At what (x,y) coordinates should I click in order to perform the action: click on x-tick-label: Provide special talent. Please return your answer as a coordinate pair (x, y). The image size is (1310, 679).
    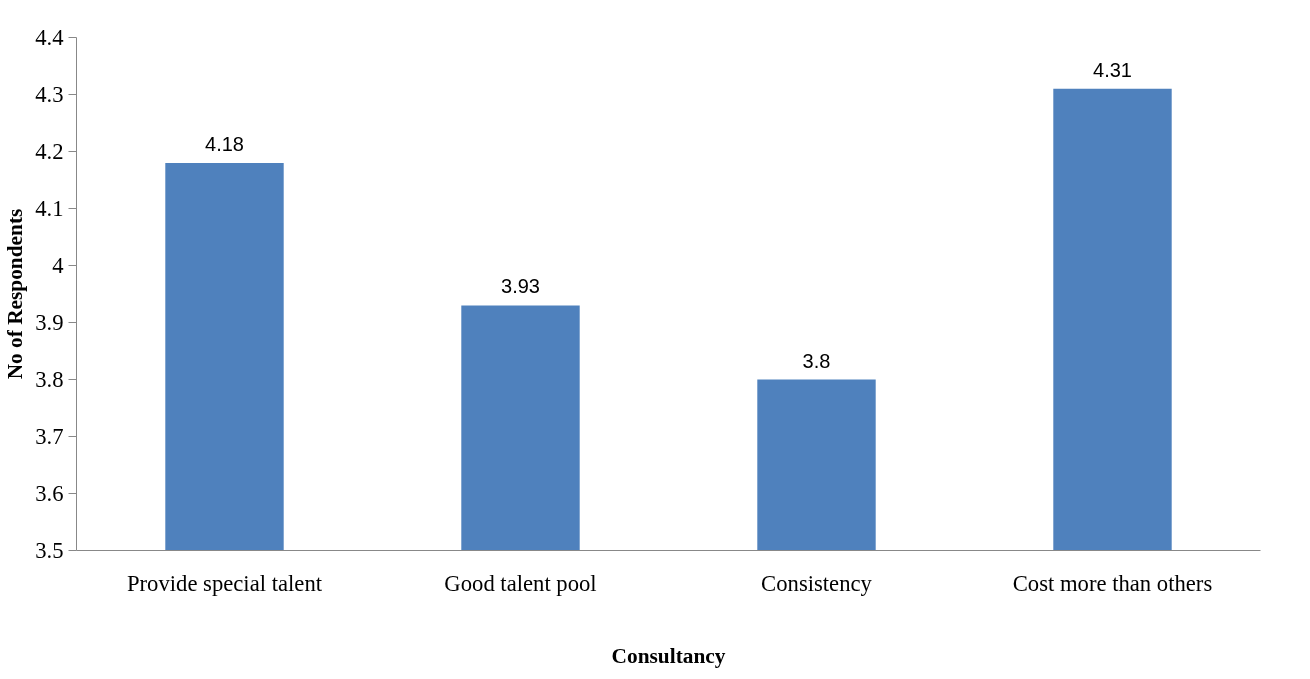
    Looking at the image, I should click on (224, 583).